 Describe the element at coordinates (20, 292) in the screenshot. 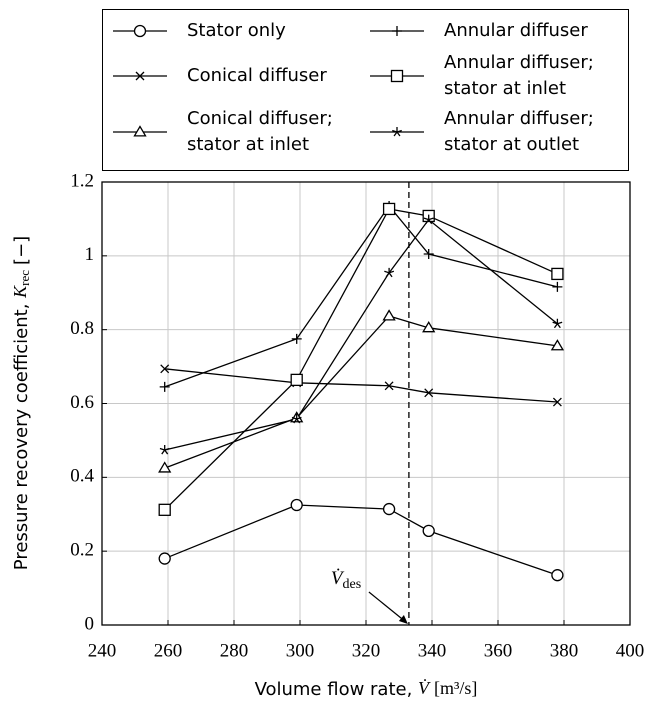

I see `y-label-symbol: K` at that location.